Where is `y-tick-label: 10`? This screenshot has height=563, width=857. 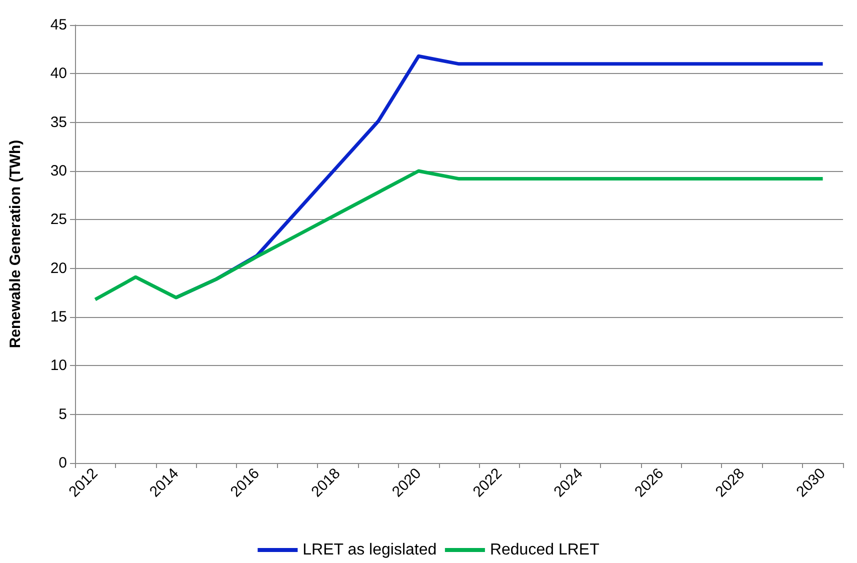 y-tick-label: 10 is located at coordinates (58, 365).